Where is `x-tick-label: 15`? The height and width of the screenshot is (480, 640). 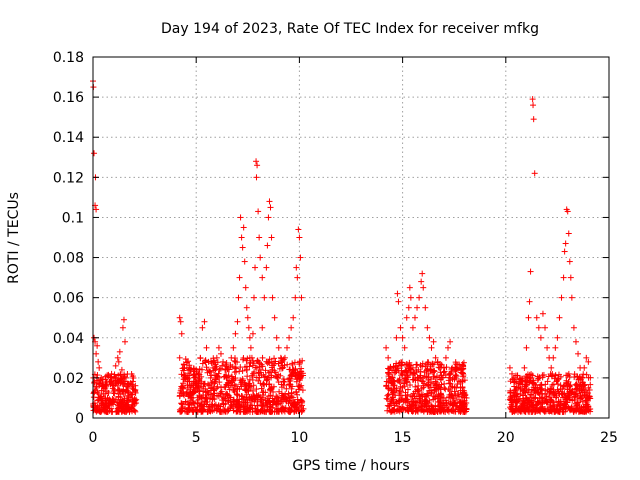
x-tick-label: 15 is located at coordinates (403, 438).